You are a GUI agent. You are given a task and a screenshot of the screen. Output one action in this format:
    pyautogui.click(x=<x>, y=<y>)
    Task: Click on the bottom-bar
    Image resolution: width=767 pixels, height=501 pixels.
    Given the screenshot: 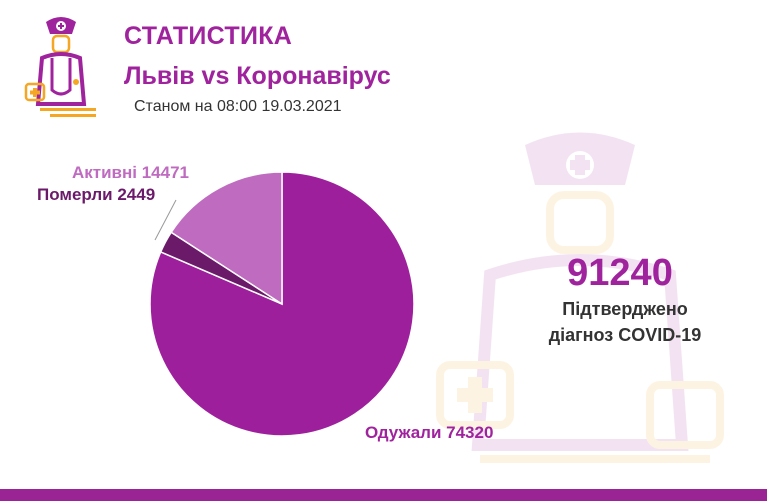 What is the action you would take?
    pyautogui.click(x=383, y=495)
    